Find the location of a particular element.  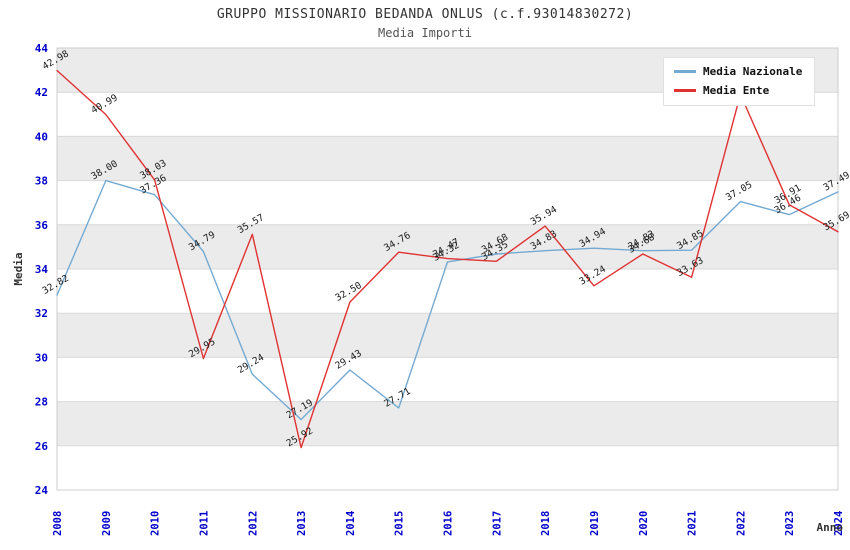

x-tick-label: 2008 is located at coordinates (58, 523).